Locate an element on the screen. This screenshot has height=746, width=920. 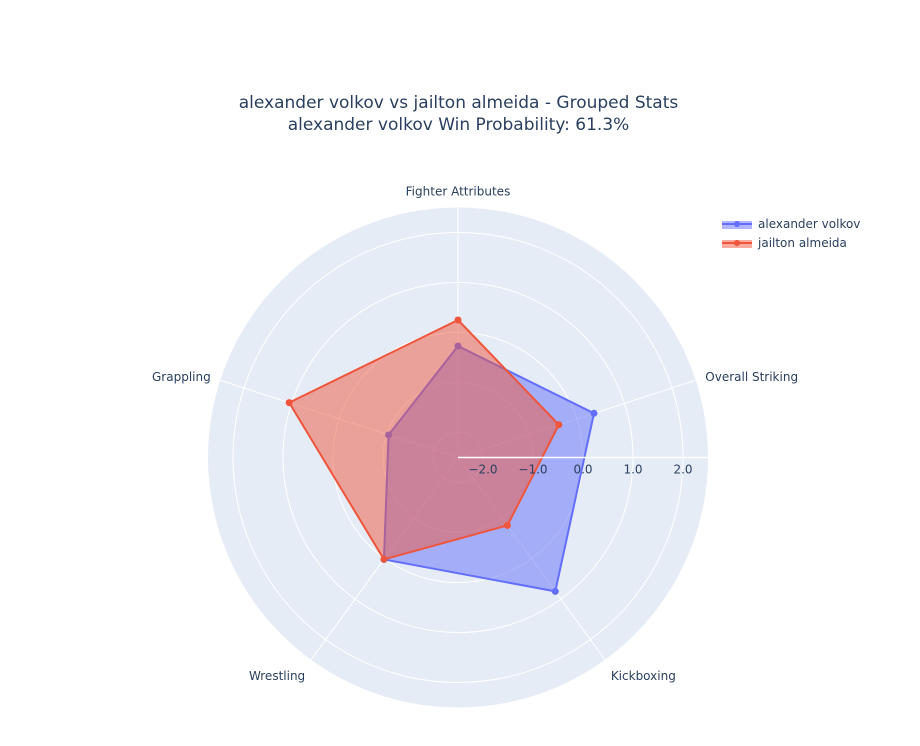
radial-tick-label: 0.0 is located at coordinates (582, 470).